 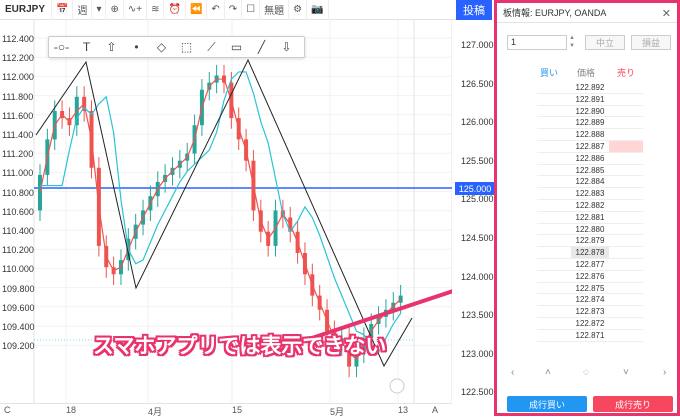 What do you see at coordinates (337, 412) in the screenshot?
I see `time-axis-label: 5月` at bounding box center [337, 412].